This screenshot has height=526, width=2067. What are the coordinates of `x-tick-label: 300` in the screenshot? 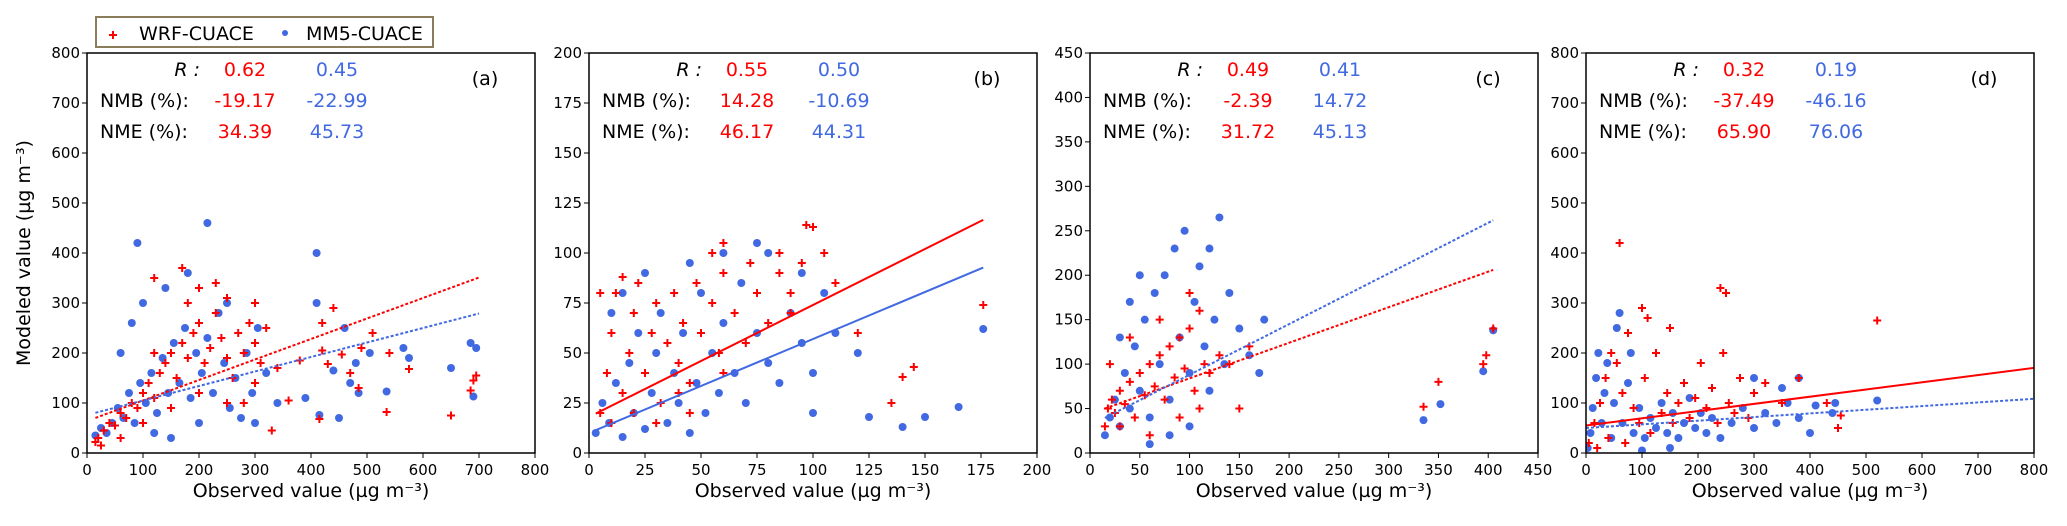 It's located at (1754, 470).